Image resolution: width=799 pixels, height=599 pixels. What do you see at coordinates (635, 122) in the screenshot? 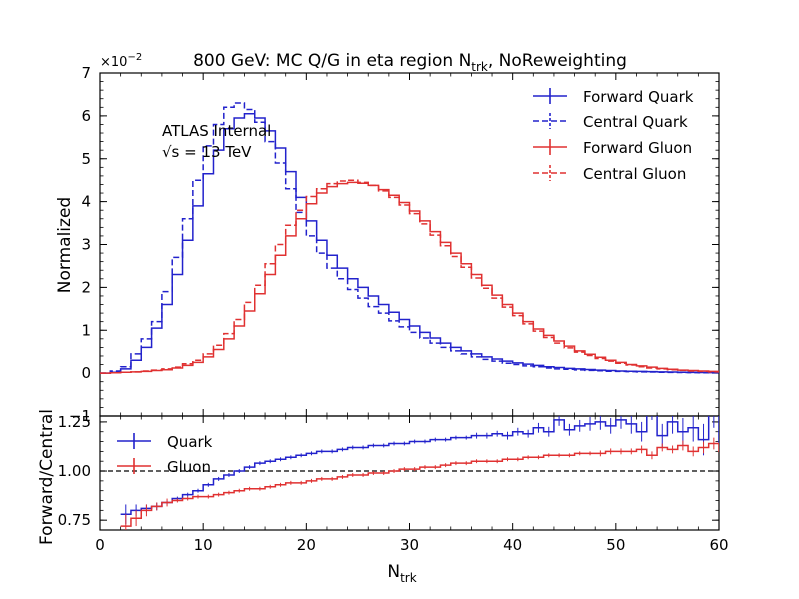
I see `svg-text: Central Quark` at bounding box center [635, 122].